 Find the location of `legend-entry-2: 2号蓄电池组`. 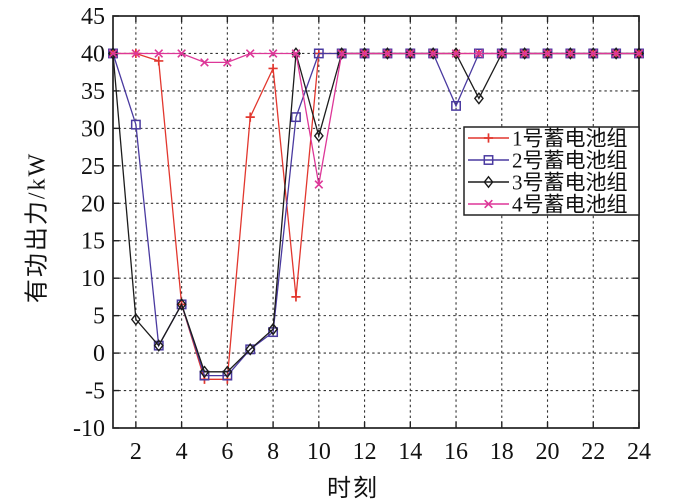

legend-entry-2: 2号蓄电池组 is located at coordinates (548, 161).